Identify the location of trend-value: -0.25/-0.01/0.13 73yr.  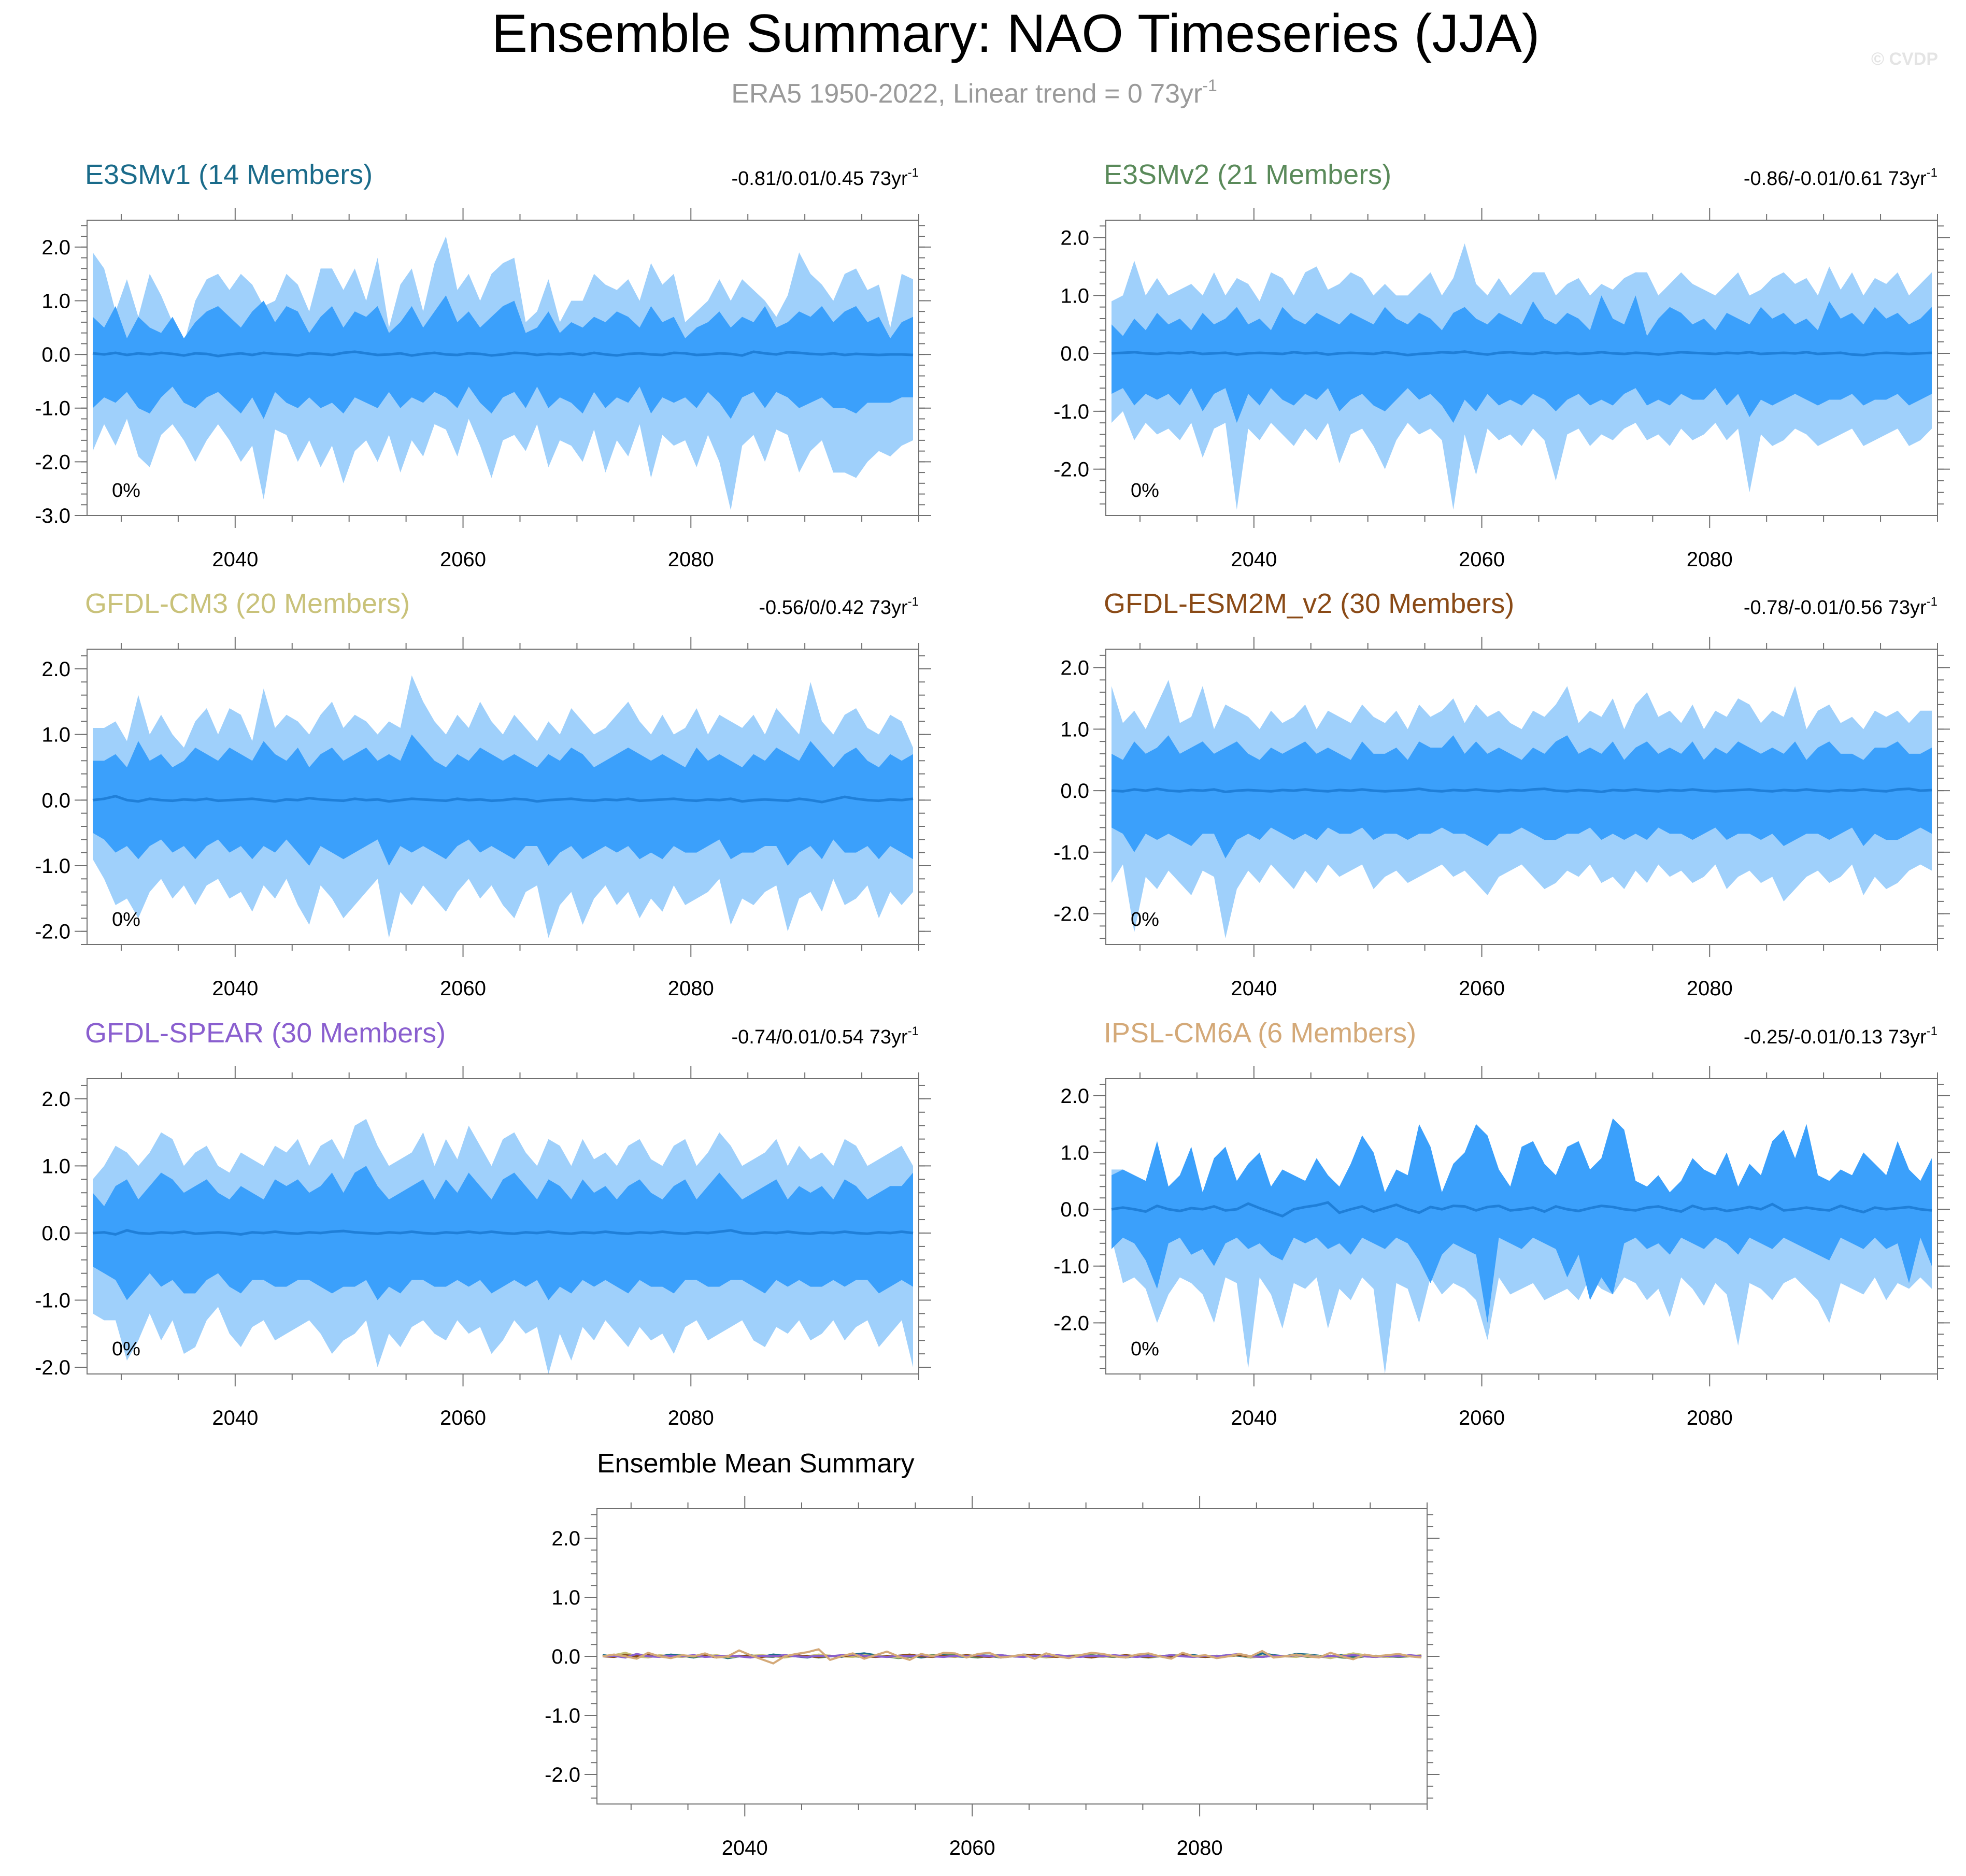
(1835, 1037).